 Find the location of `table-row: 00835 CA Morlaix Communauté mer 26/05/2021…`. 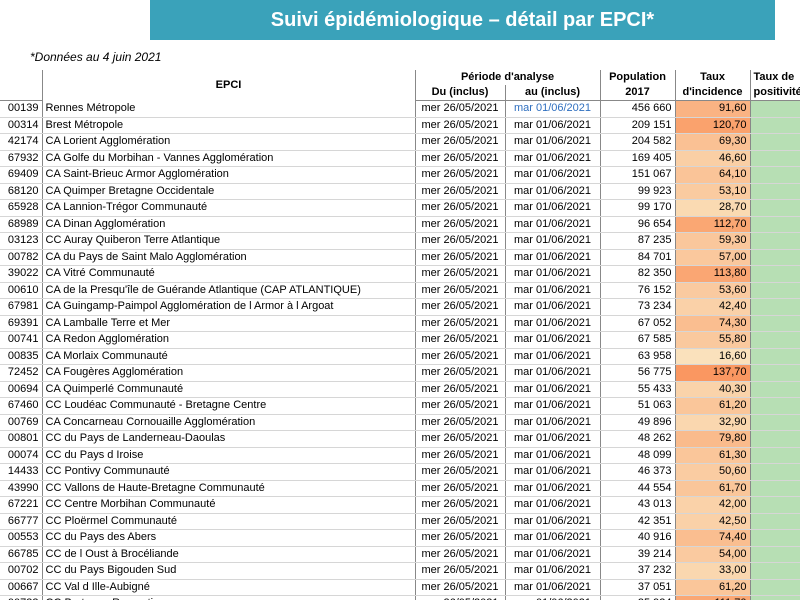

table-row: 00835 CA Morlaix Communauté mer 26/05/2021… is located at coordinates (400, 356).